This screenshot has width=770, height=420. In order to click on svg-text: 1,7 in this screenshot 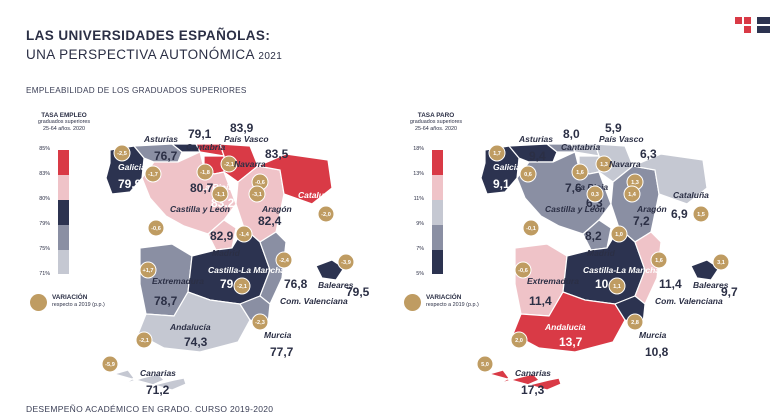, I will do `click(497, 154)`.